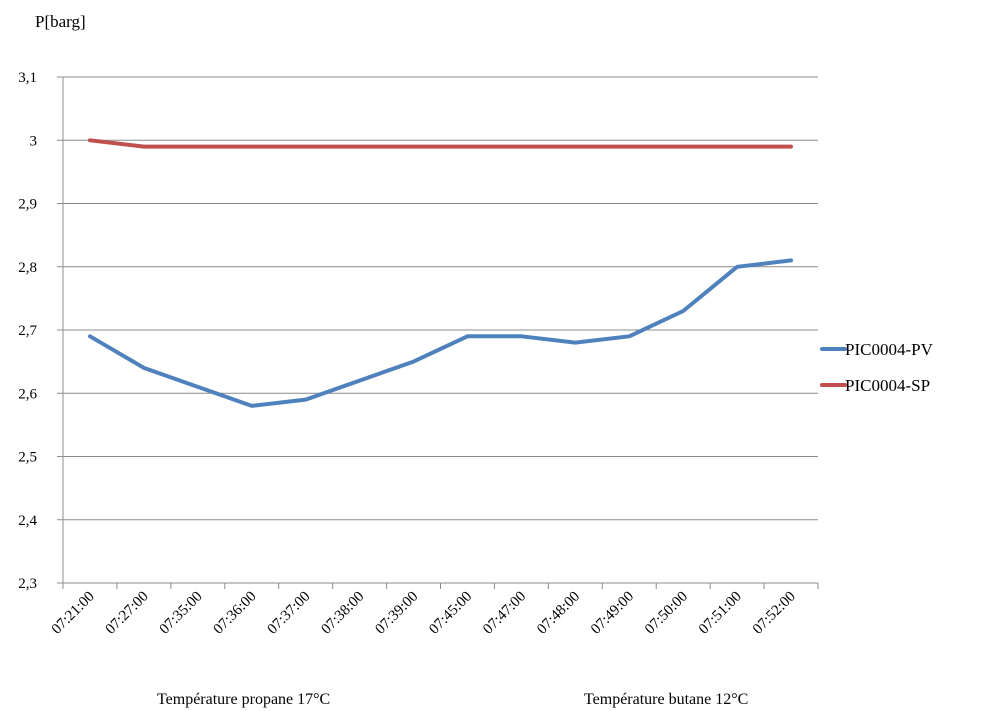  Describe the element at coordinates (27, 521) in the screenshot. I see `y-tick-label: 2,4` at that location.